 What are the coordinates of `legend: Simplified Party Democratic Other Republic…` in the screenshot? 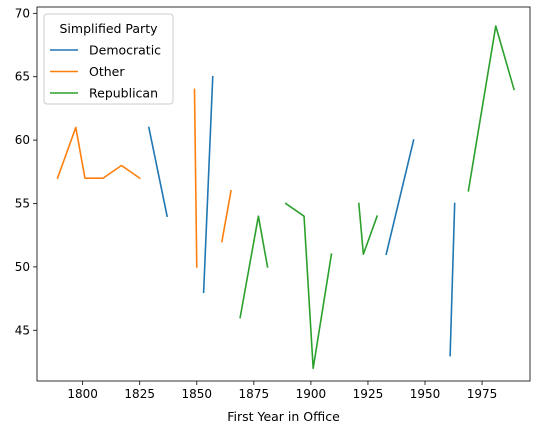 It's located at (108, 59).